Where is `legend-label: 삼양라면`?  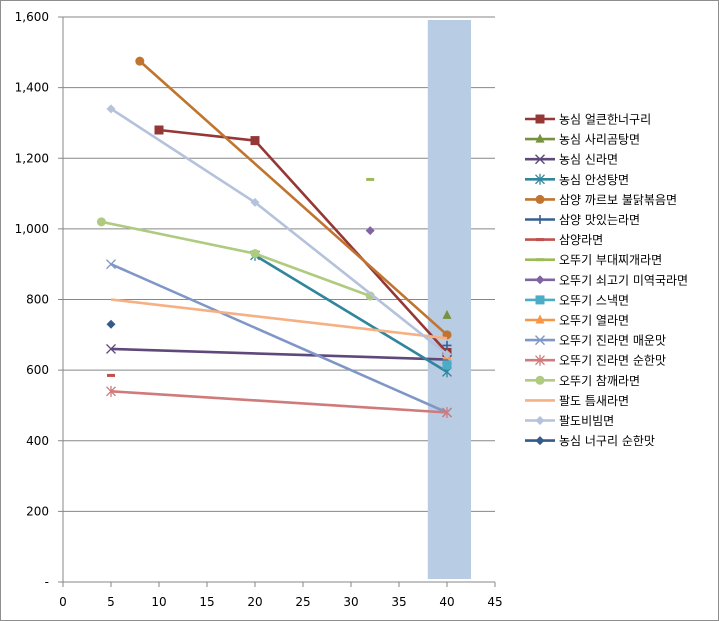
legend-label: 삼양라면 is located at coordinates (581, 240).